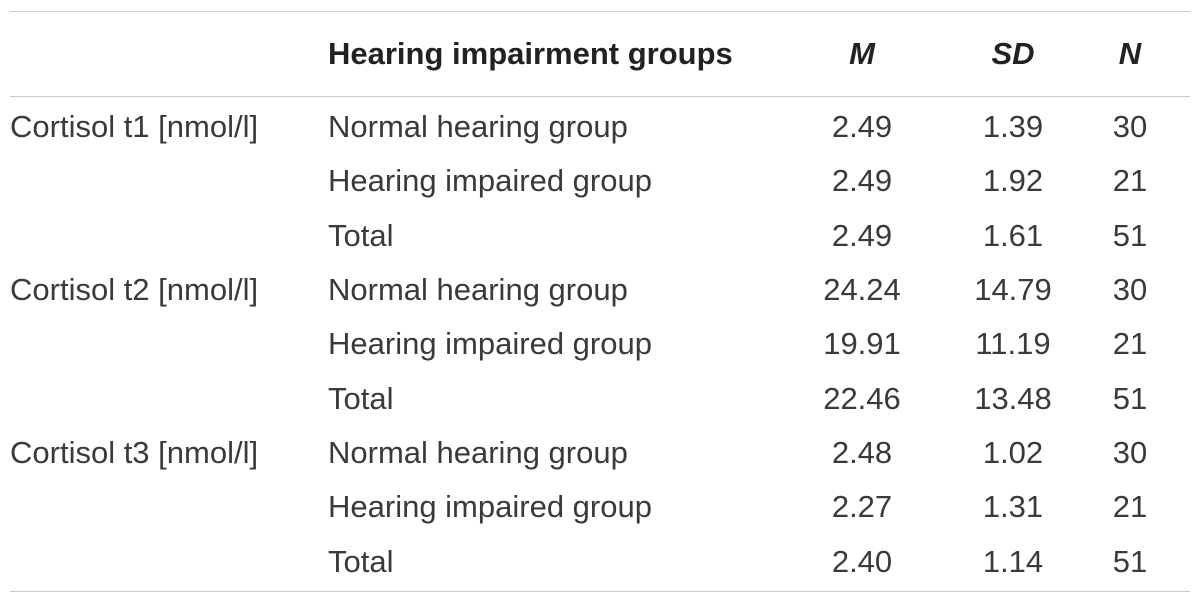 The height and width of the screenshot is (592, 1200). I want to click on table-row: Hearing impaired group 2.27 1.31 21, so click(600, 507).